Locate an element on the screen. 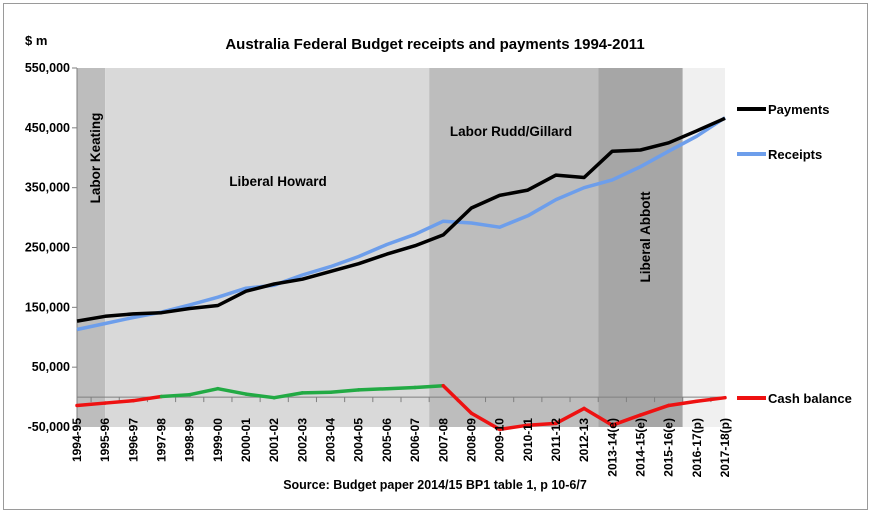 Image resolution: width=871 pixels, height=513 pixels. x-tick-label: 1995-96 is located at coordinates (105, 440).